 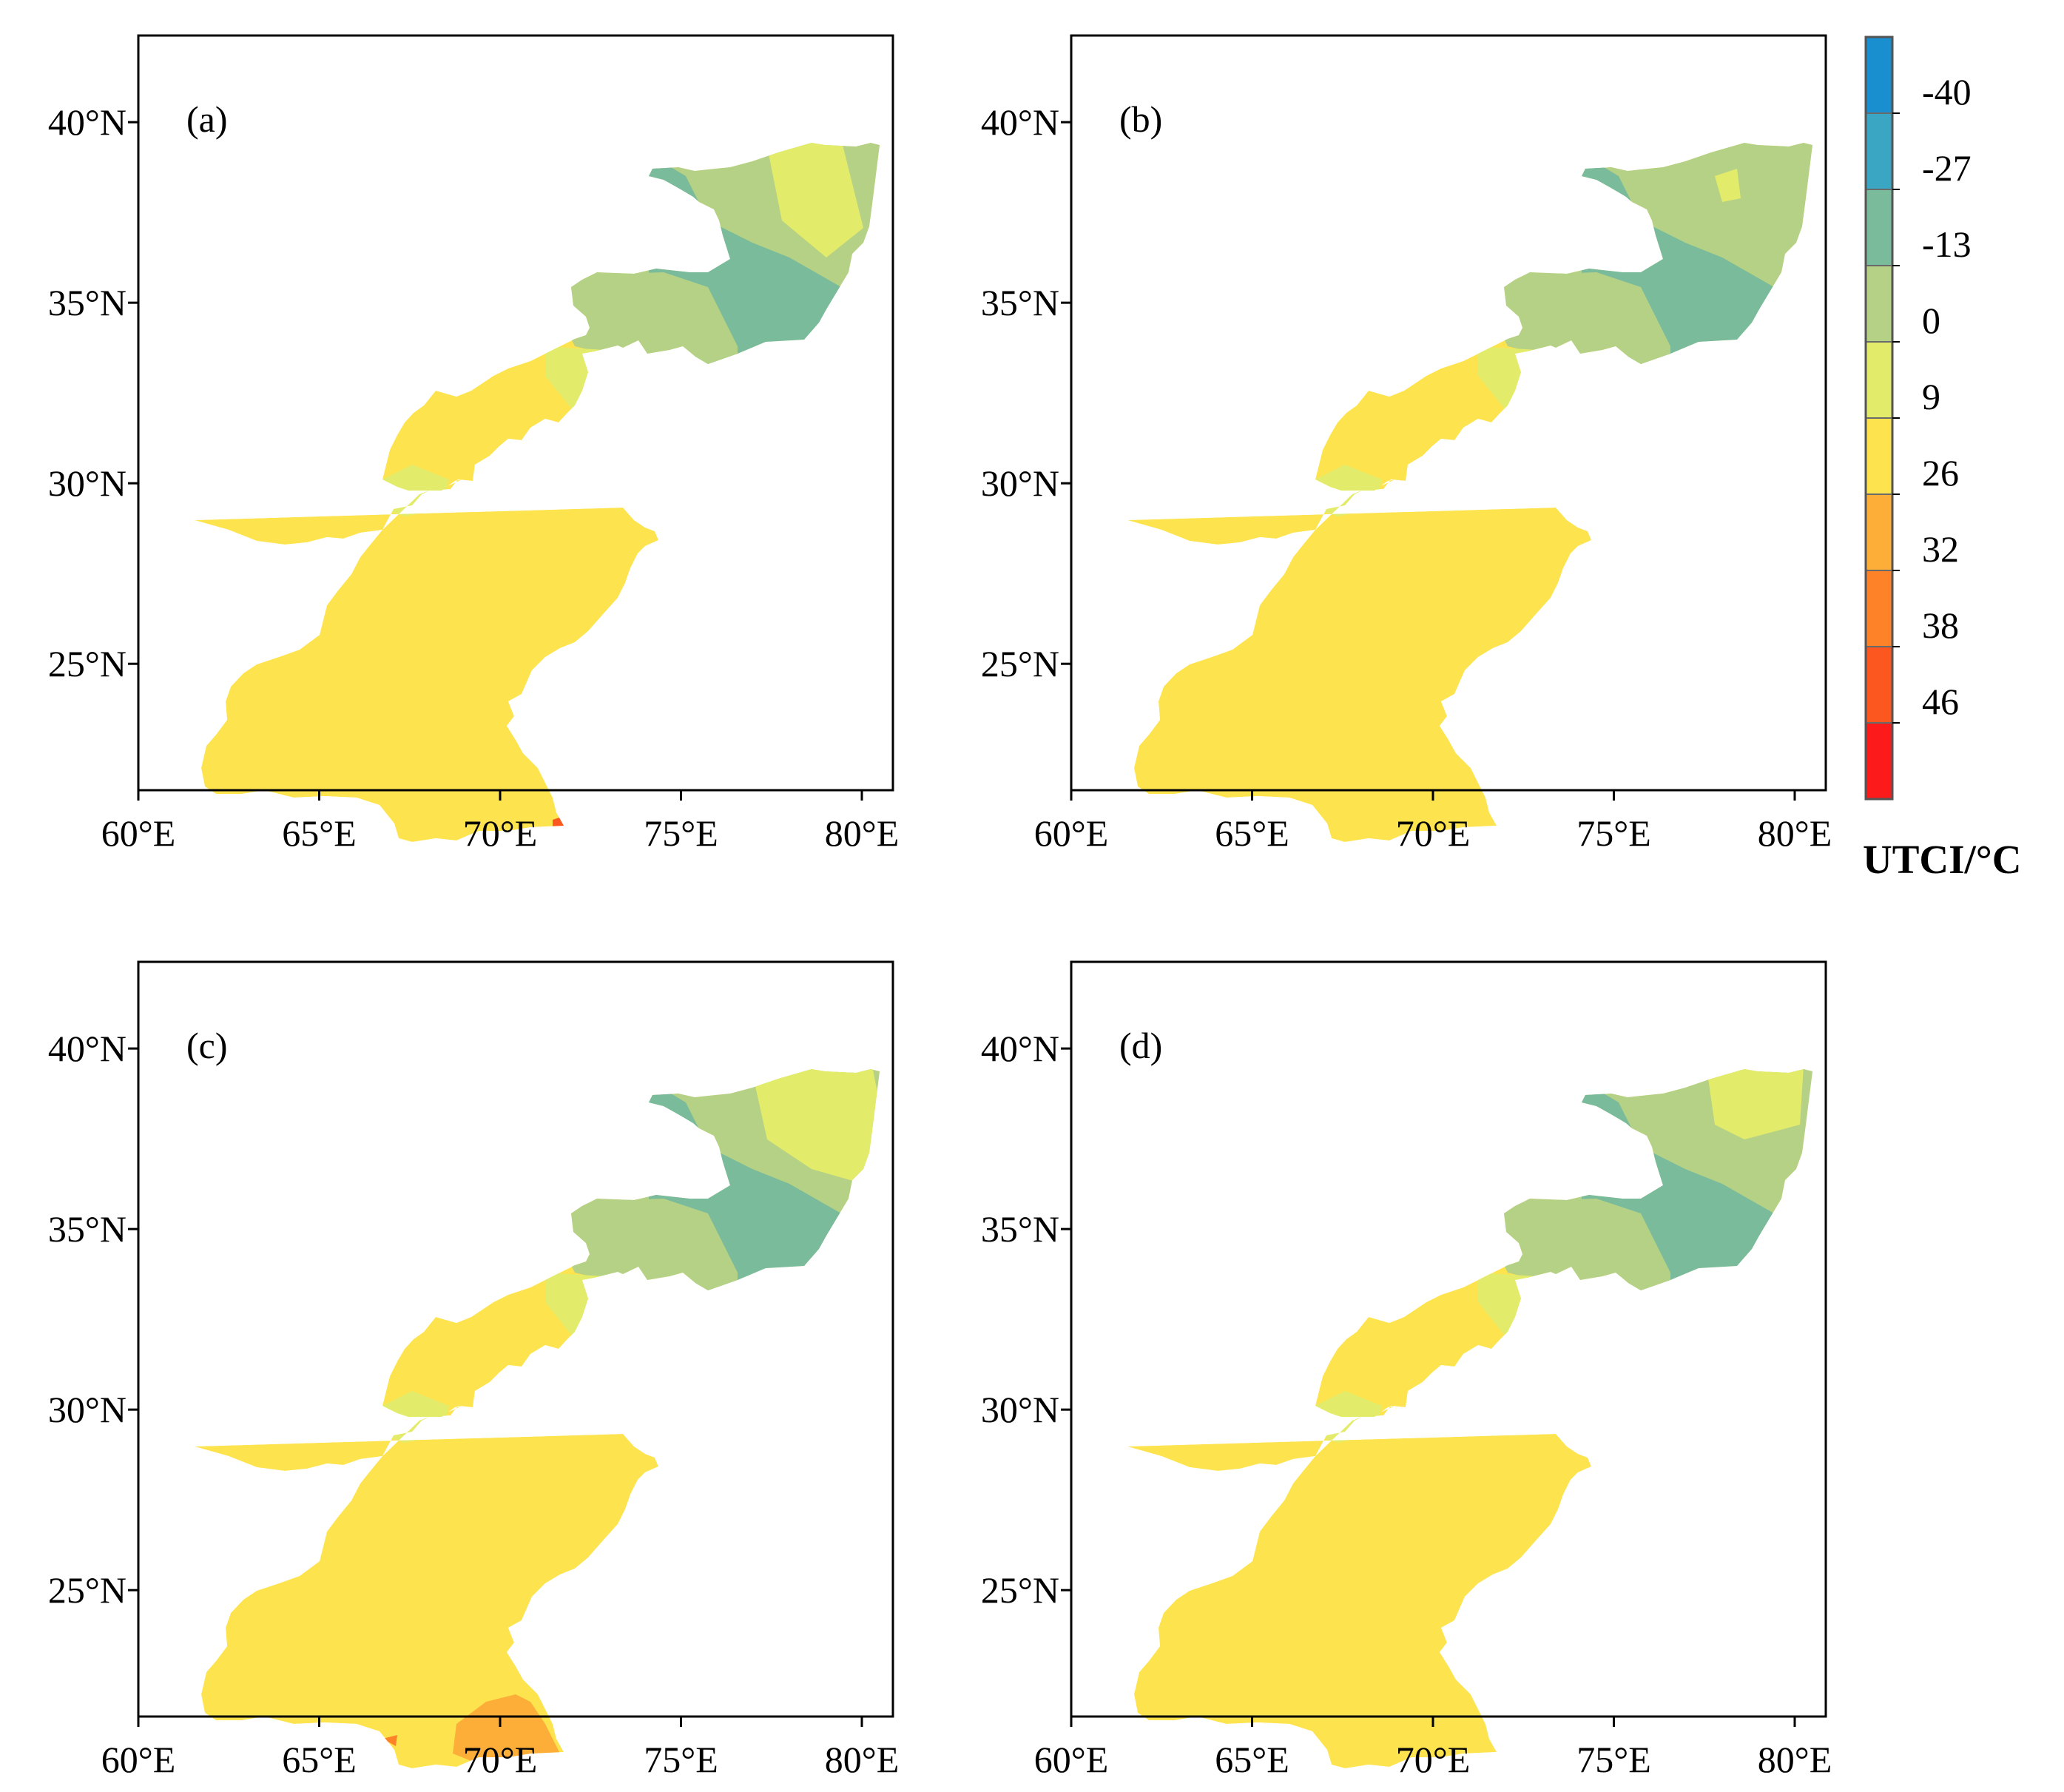 I want to click on colorbar-label: 38, so click(x=1940, y=625).